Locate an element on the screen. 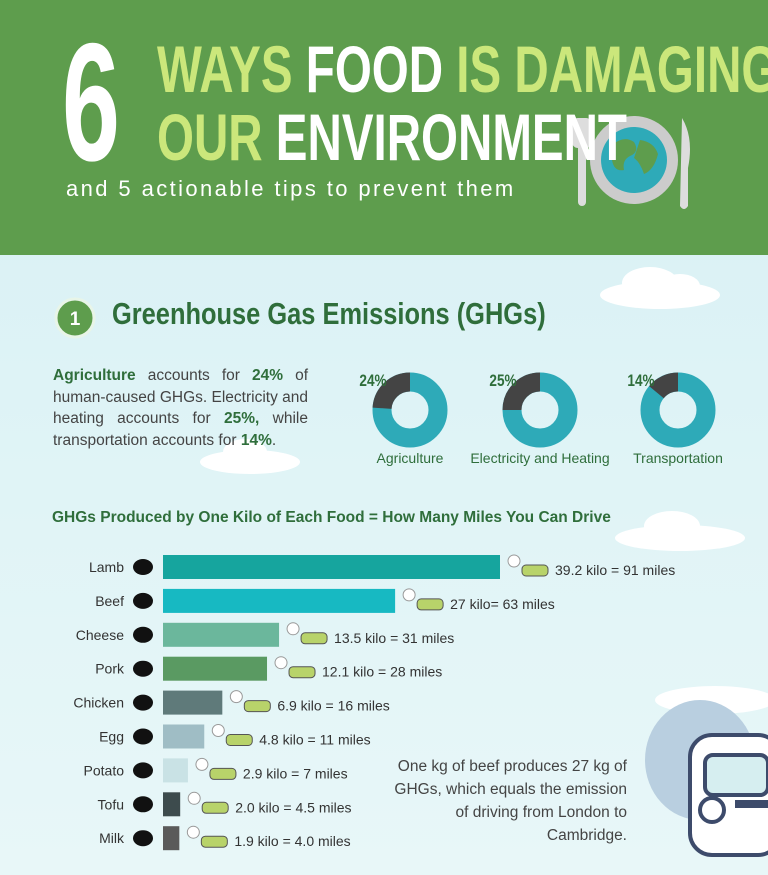 This screenshot has width=768, height=875. donut-category-label: Electricity and Heating is located at coordinates (539, 458).